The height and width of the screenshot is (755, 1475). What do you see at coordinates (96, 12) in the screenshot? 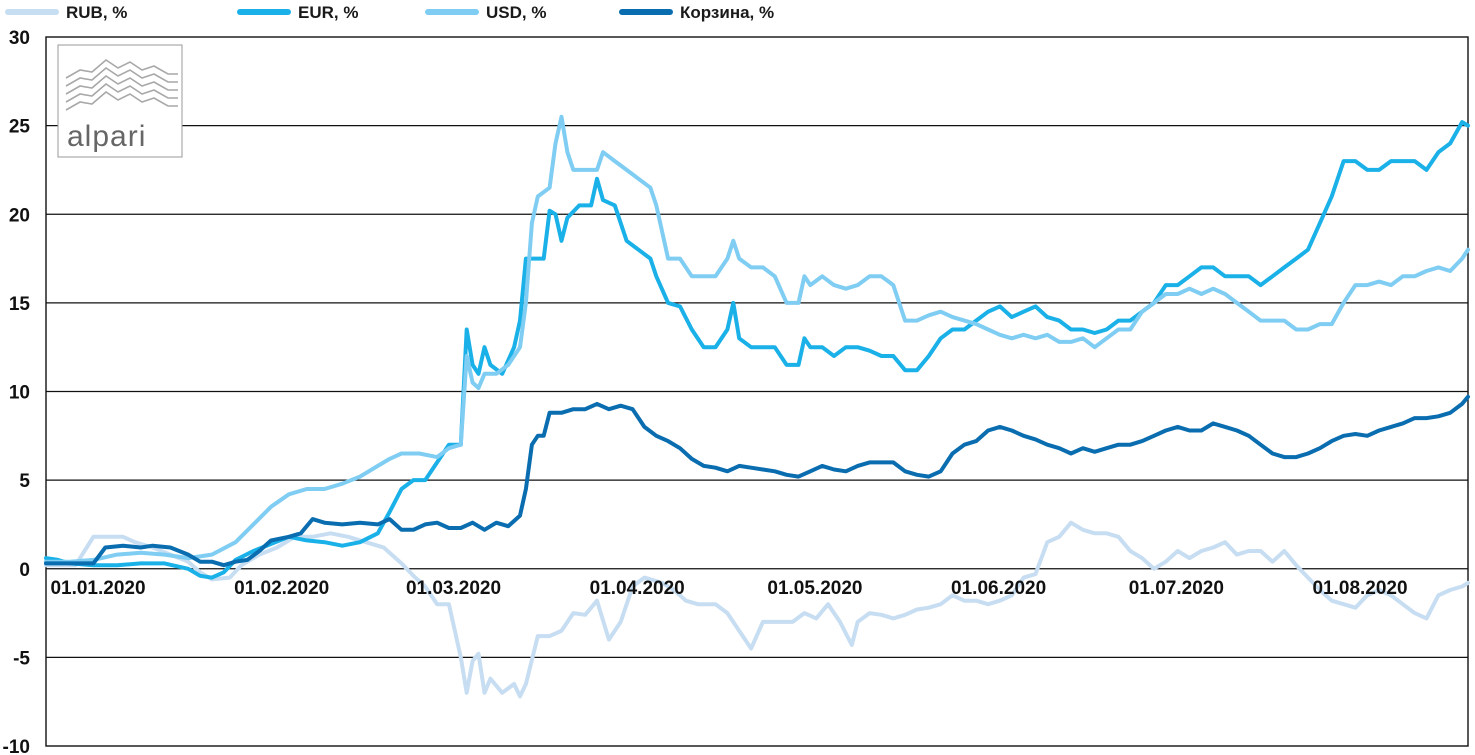
I see `legend-label: RUB, %` at bounding box center [96, 12].